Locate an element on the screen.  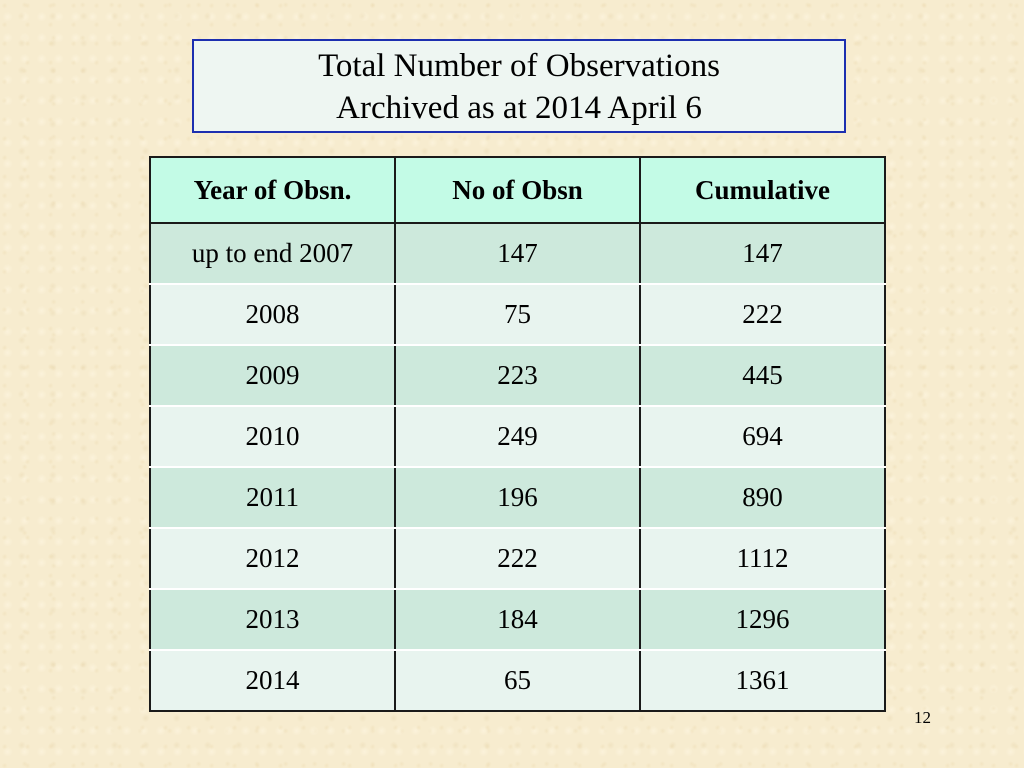
cell-year: 2009 is located at coordinates (272, 375).